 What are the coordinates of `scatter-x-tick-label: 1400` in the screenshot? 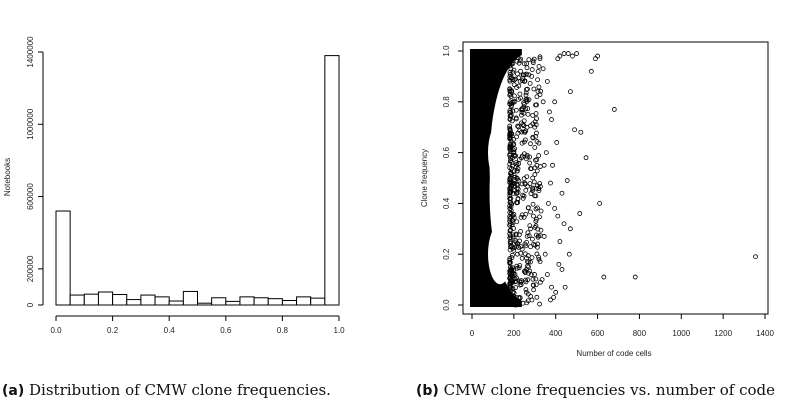 It's located at (765, 333).